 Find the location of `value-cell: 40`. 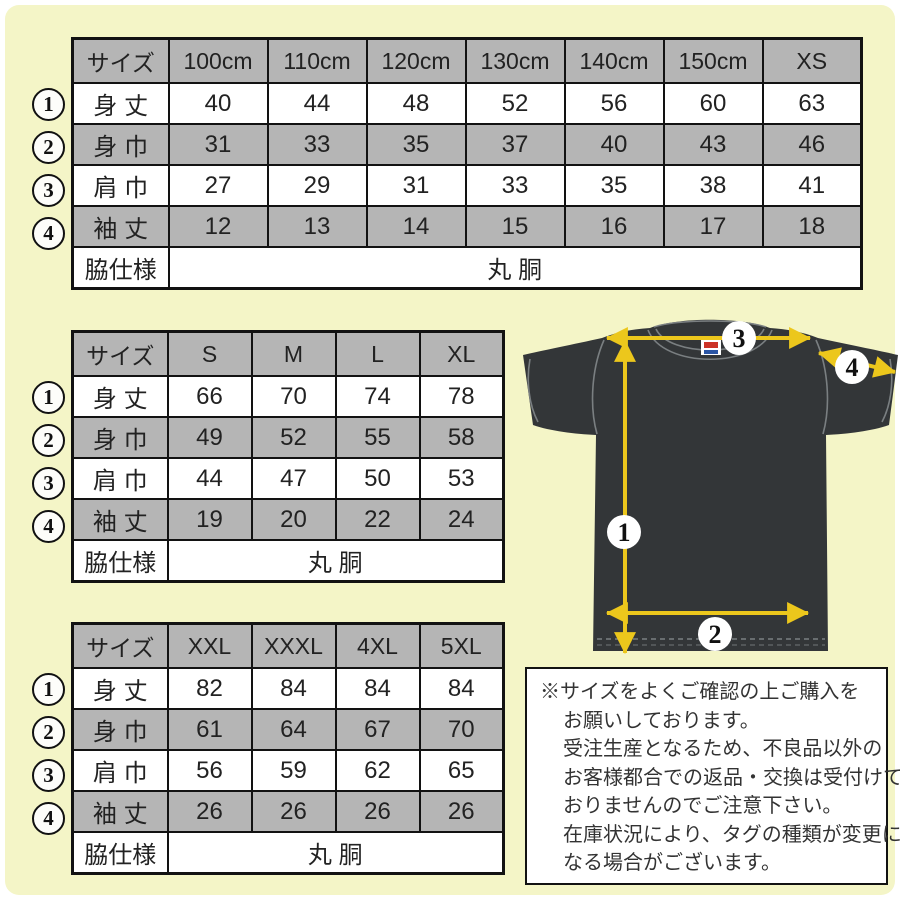

value-cell: 40 is located at coordinates (614, 144).